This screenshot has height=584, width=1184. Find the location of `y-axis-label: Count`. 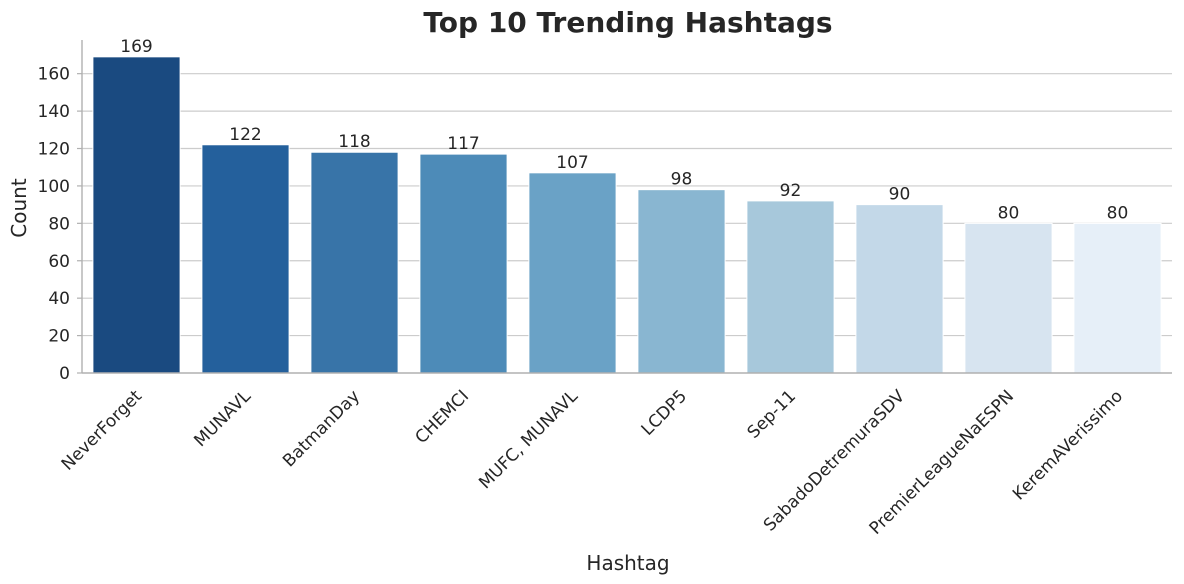

y-axis-label: Count is located at coordinates (19, 208).